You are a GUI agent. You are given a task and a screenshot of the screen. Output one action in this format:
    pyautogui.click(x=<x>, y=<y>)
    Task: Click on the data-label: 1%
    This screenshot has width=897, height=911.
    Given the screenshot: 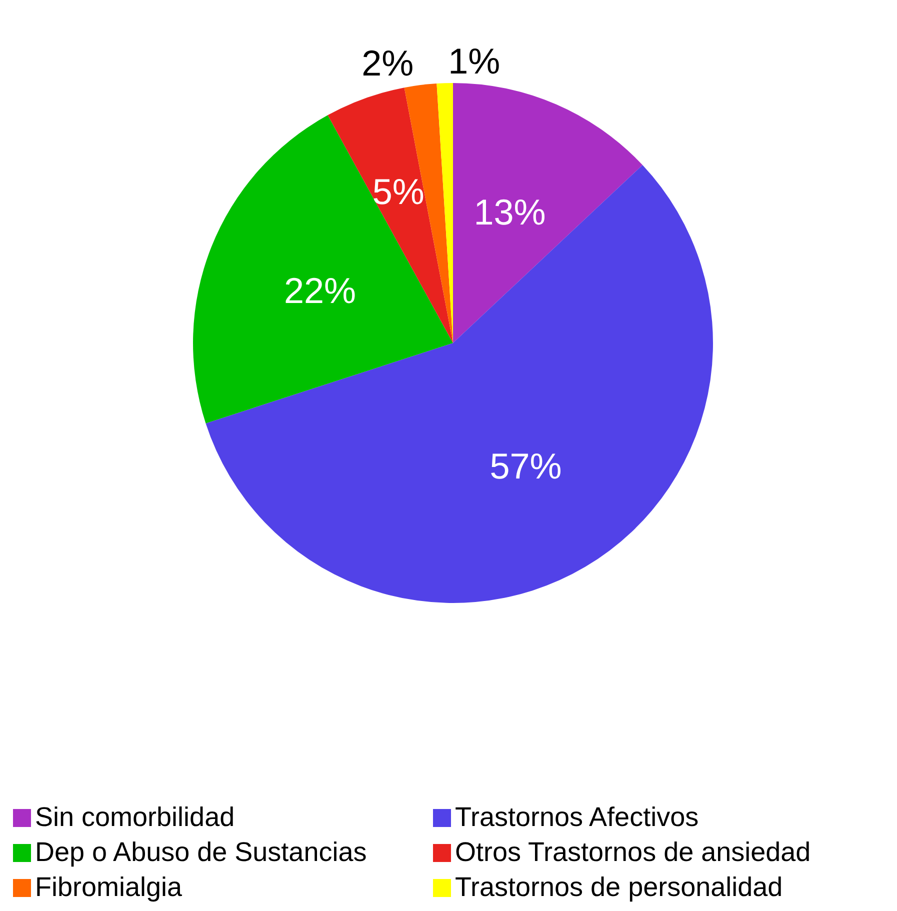 What is the action you would take?
    pyautogui.click(x=474, y=61)
    